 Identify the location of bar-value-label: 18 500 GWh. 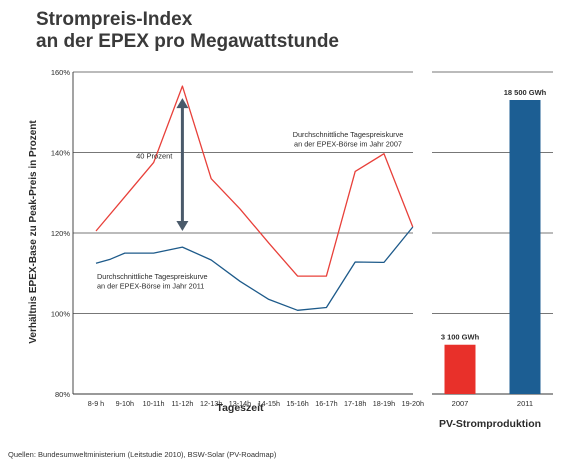
(525, 92).